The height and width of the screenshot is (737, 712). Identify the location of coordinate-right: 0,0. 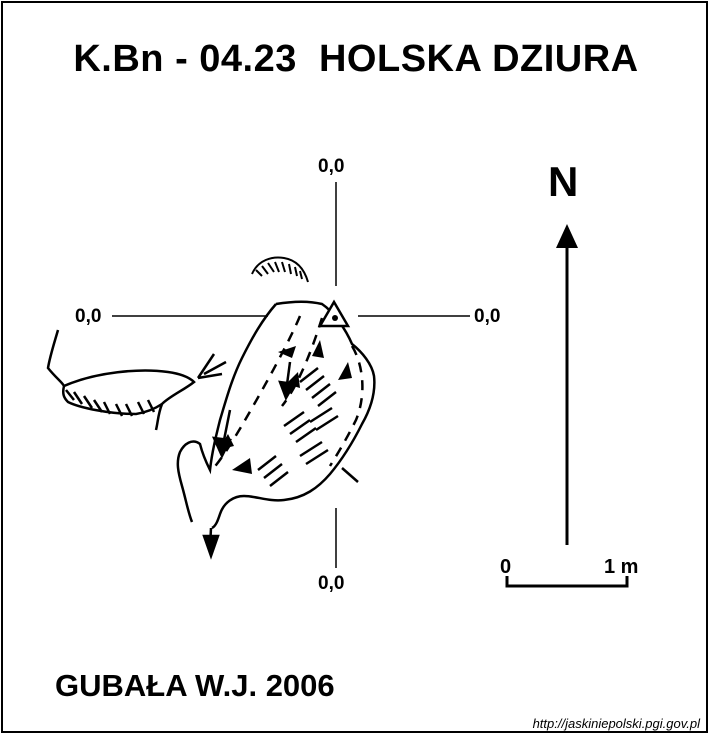
(487, 316).